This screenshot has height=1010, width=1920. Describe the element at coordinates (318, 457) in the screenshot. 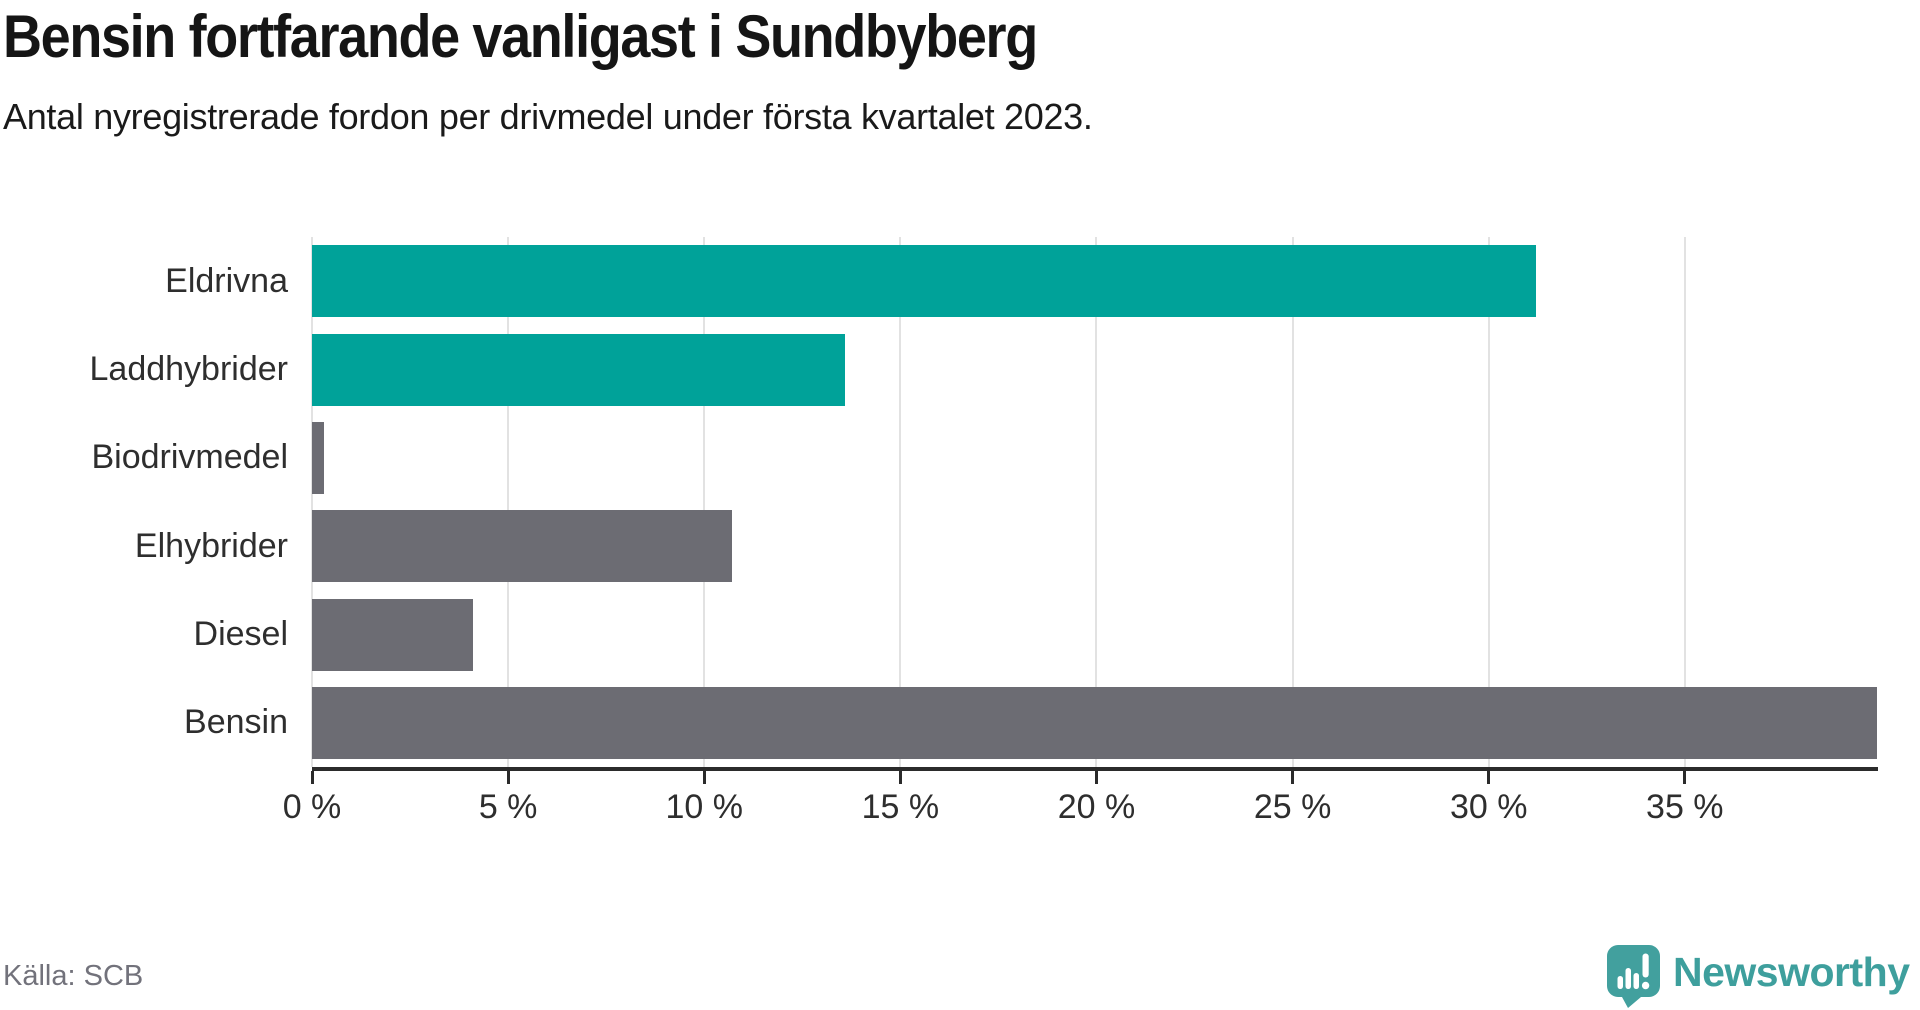

I see `bar-biodrivmedel` at that location.